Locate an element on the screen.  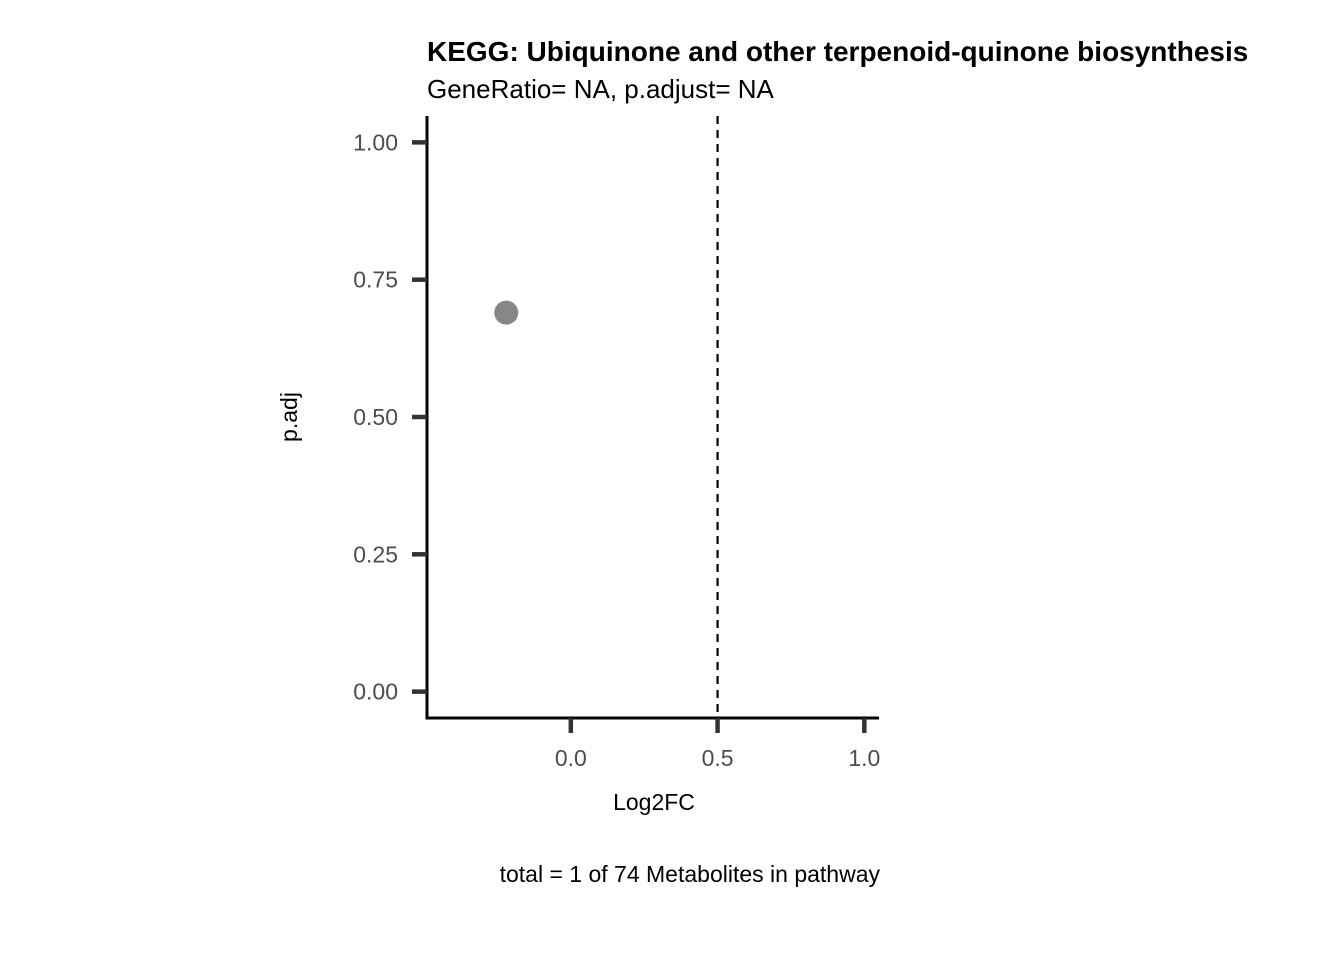
y-tick-label: 0.25 is located at coordinates (375, 554).